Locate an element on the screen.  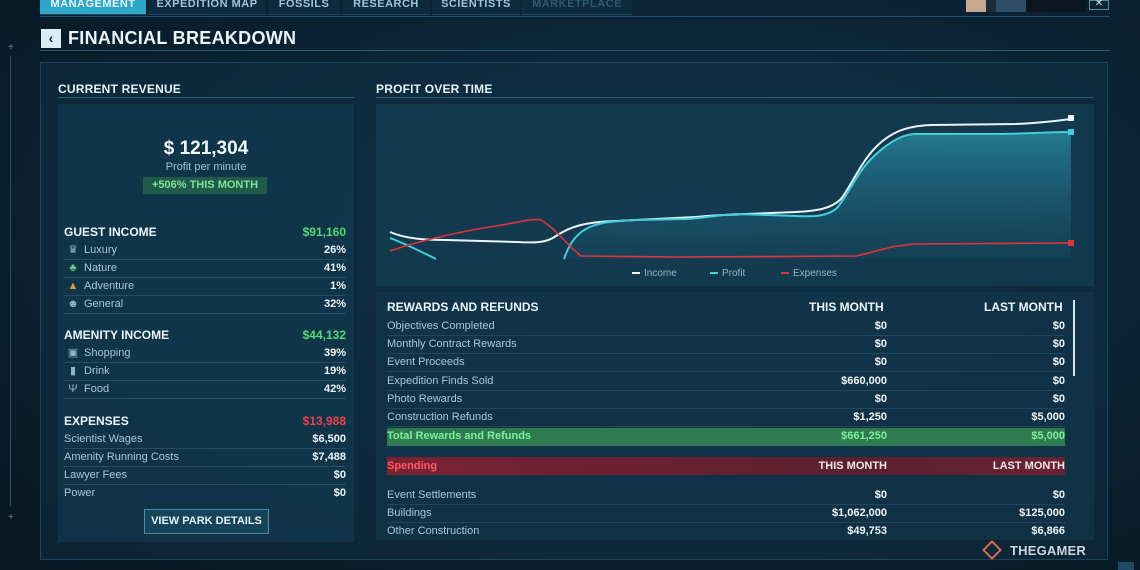
side-marker-top: + is located at coordinates (11, 47).